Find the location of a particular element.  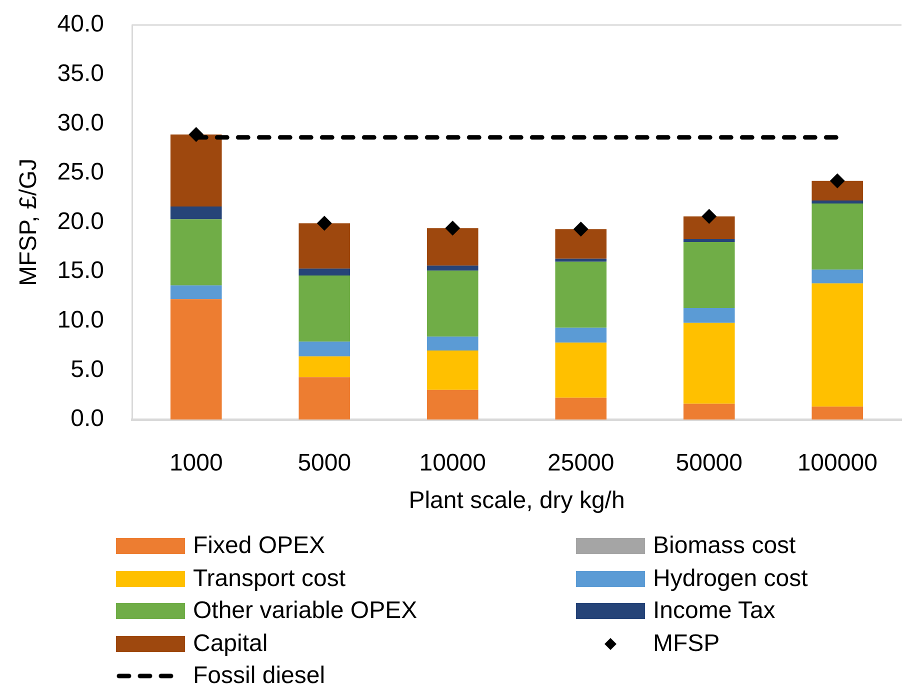

y-tick-label: 15.0 is located at coordinates (80, 270).